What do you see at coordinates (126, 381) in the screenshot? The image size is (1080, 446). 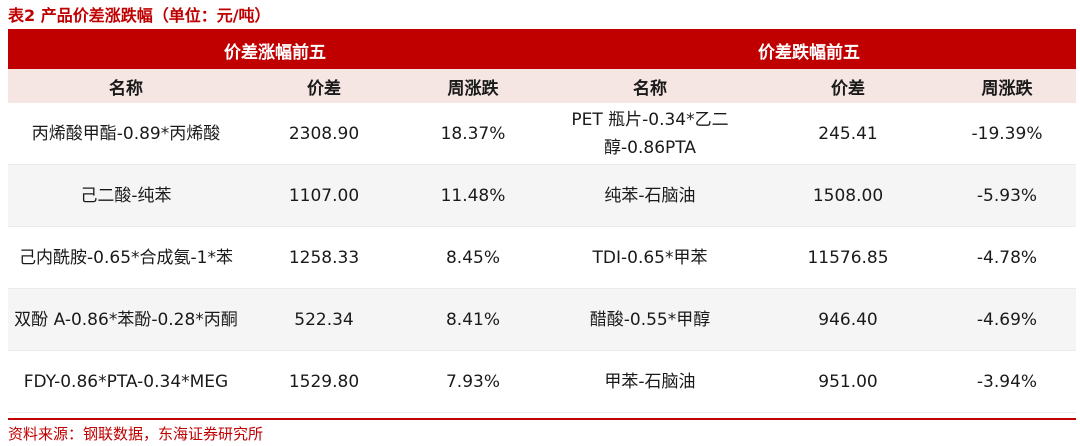 I see `gainer-name: FDY-0.86*PTA-0.34*MEG` at bounding box center [126, 381].